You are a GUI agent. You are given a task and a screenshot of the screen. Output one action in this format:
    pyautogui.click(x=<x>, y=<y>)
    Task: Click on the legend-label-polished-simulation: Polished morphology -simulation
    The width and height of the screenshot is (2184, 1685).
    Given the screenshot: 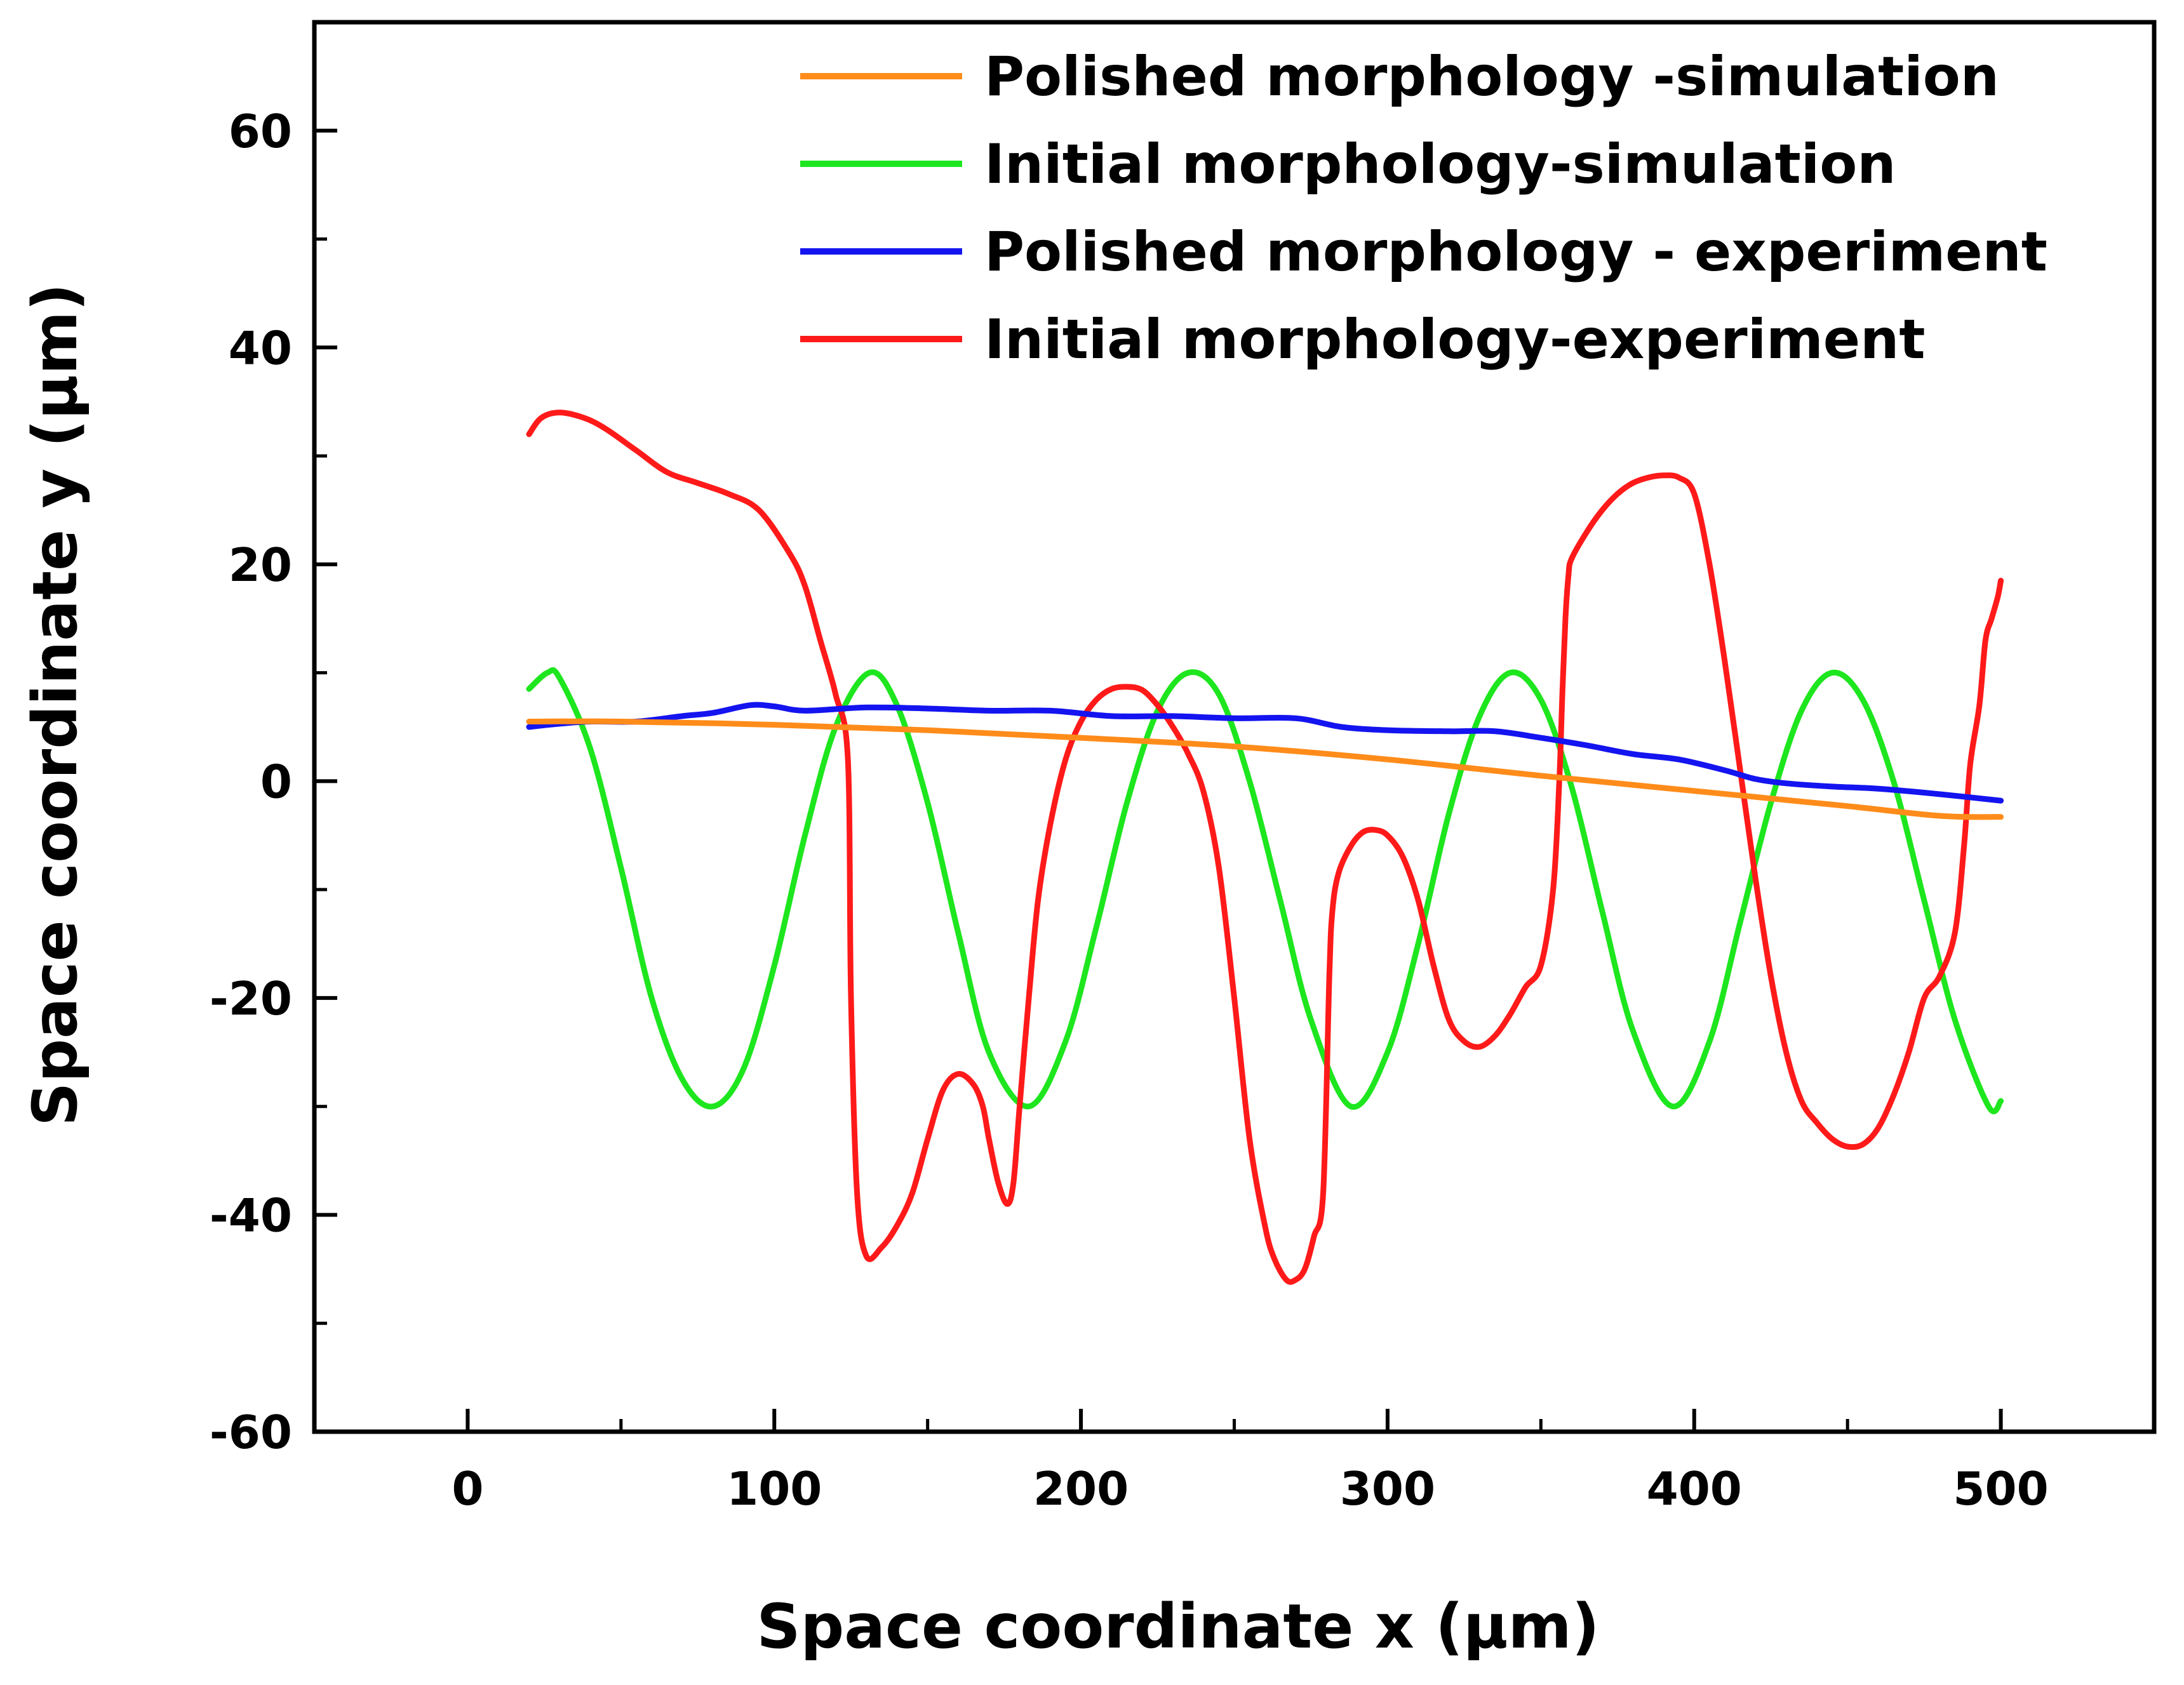 What is the action you would take?
    pyautogui.click(x=1491, y=77)
    